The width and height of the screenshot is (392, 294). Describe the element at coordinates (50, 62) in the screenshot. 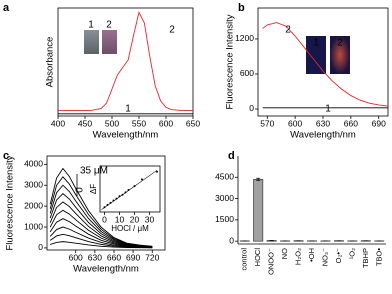

I see `y-axis-label: Absorbance` at that location.